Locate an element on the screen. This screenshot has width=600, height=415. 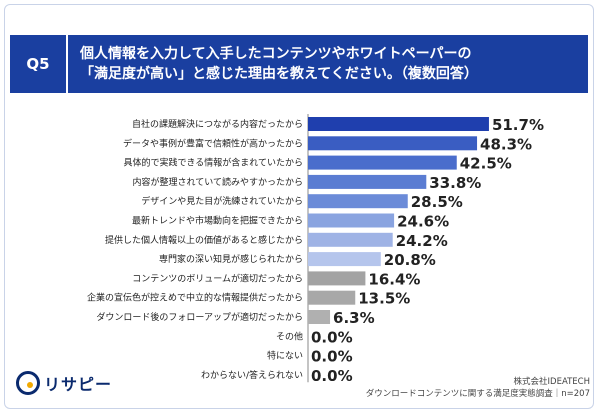
question-line-1: 個人情報を入力して入手したコンテンツやホワイトペーパーの is located at coordinates (276, 54).